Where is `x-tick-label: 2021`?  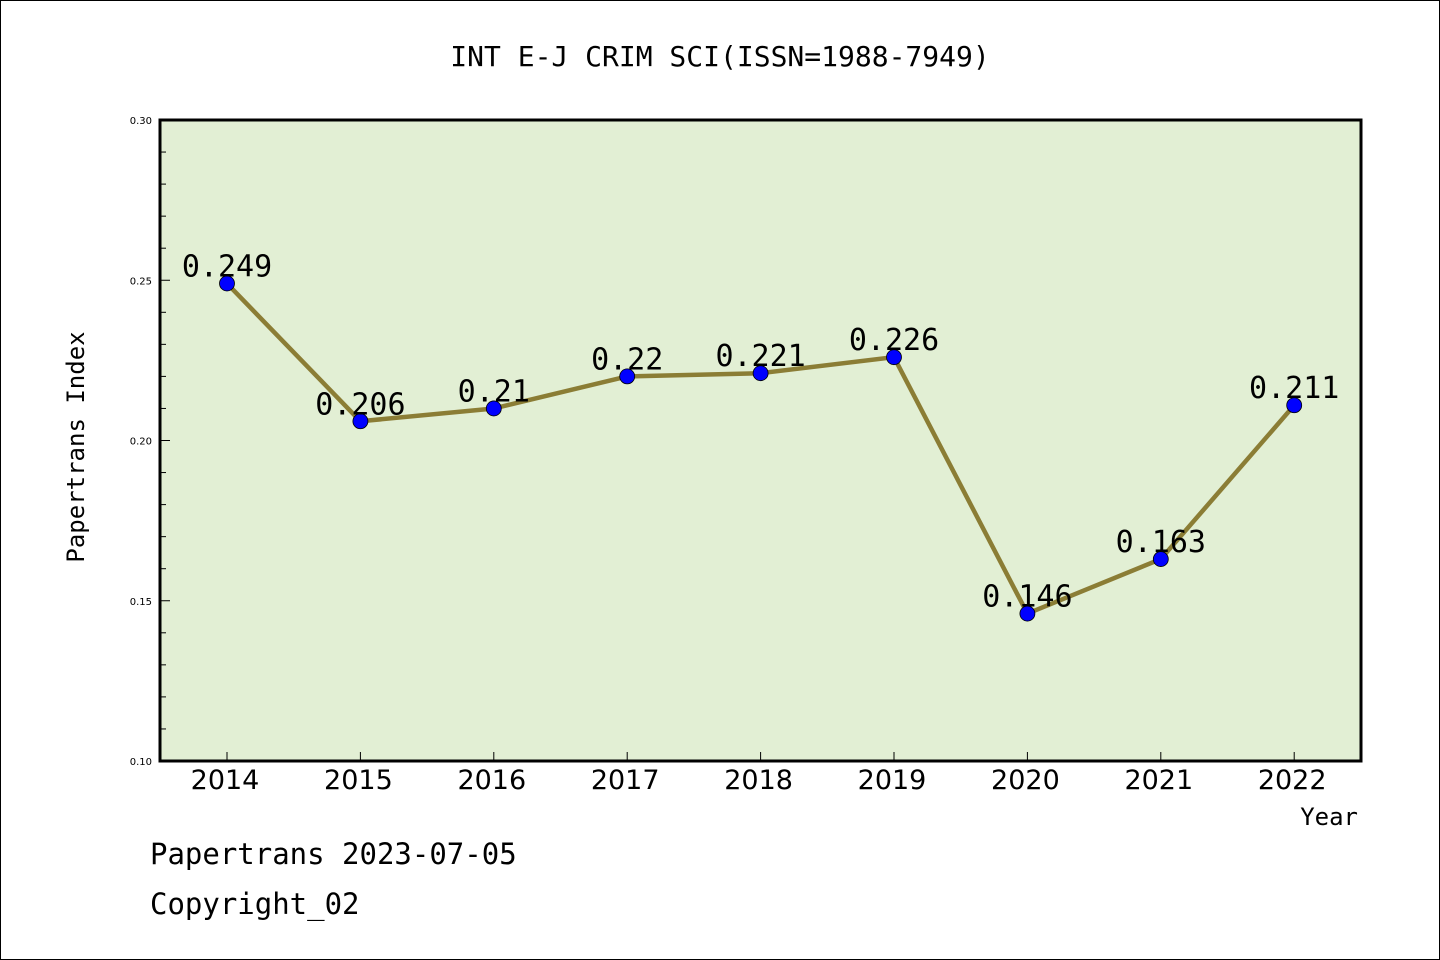 x-tick-label: 2021 is located at coordinates (1158, 780).